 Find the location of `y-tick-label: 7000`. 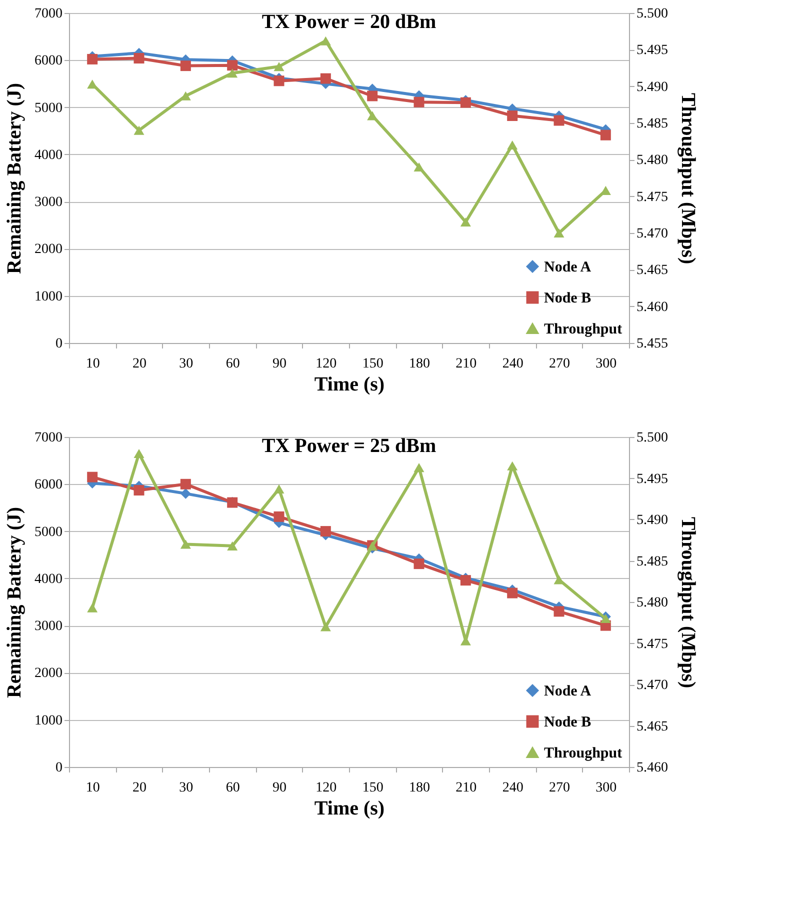

y-tick-label: 7000 is located at coordinates (48, 438).